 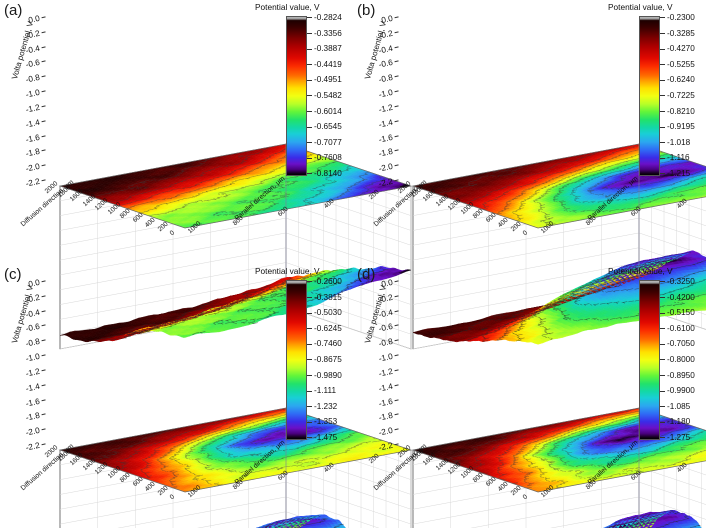 I want to click on colorbar-tick: -0.3285, so click(x=677, y=34).